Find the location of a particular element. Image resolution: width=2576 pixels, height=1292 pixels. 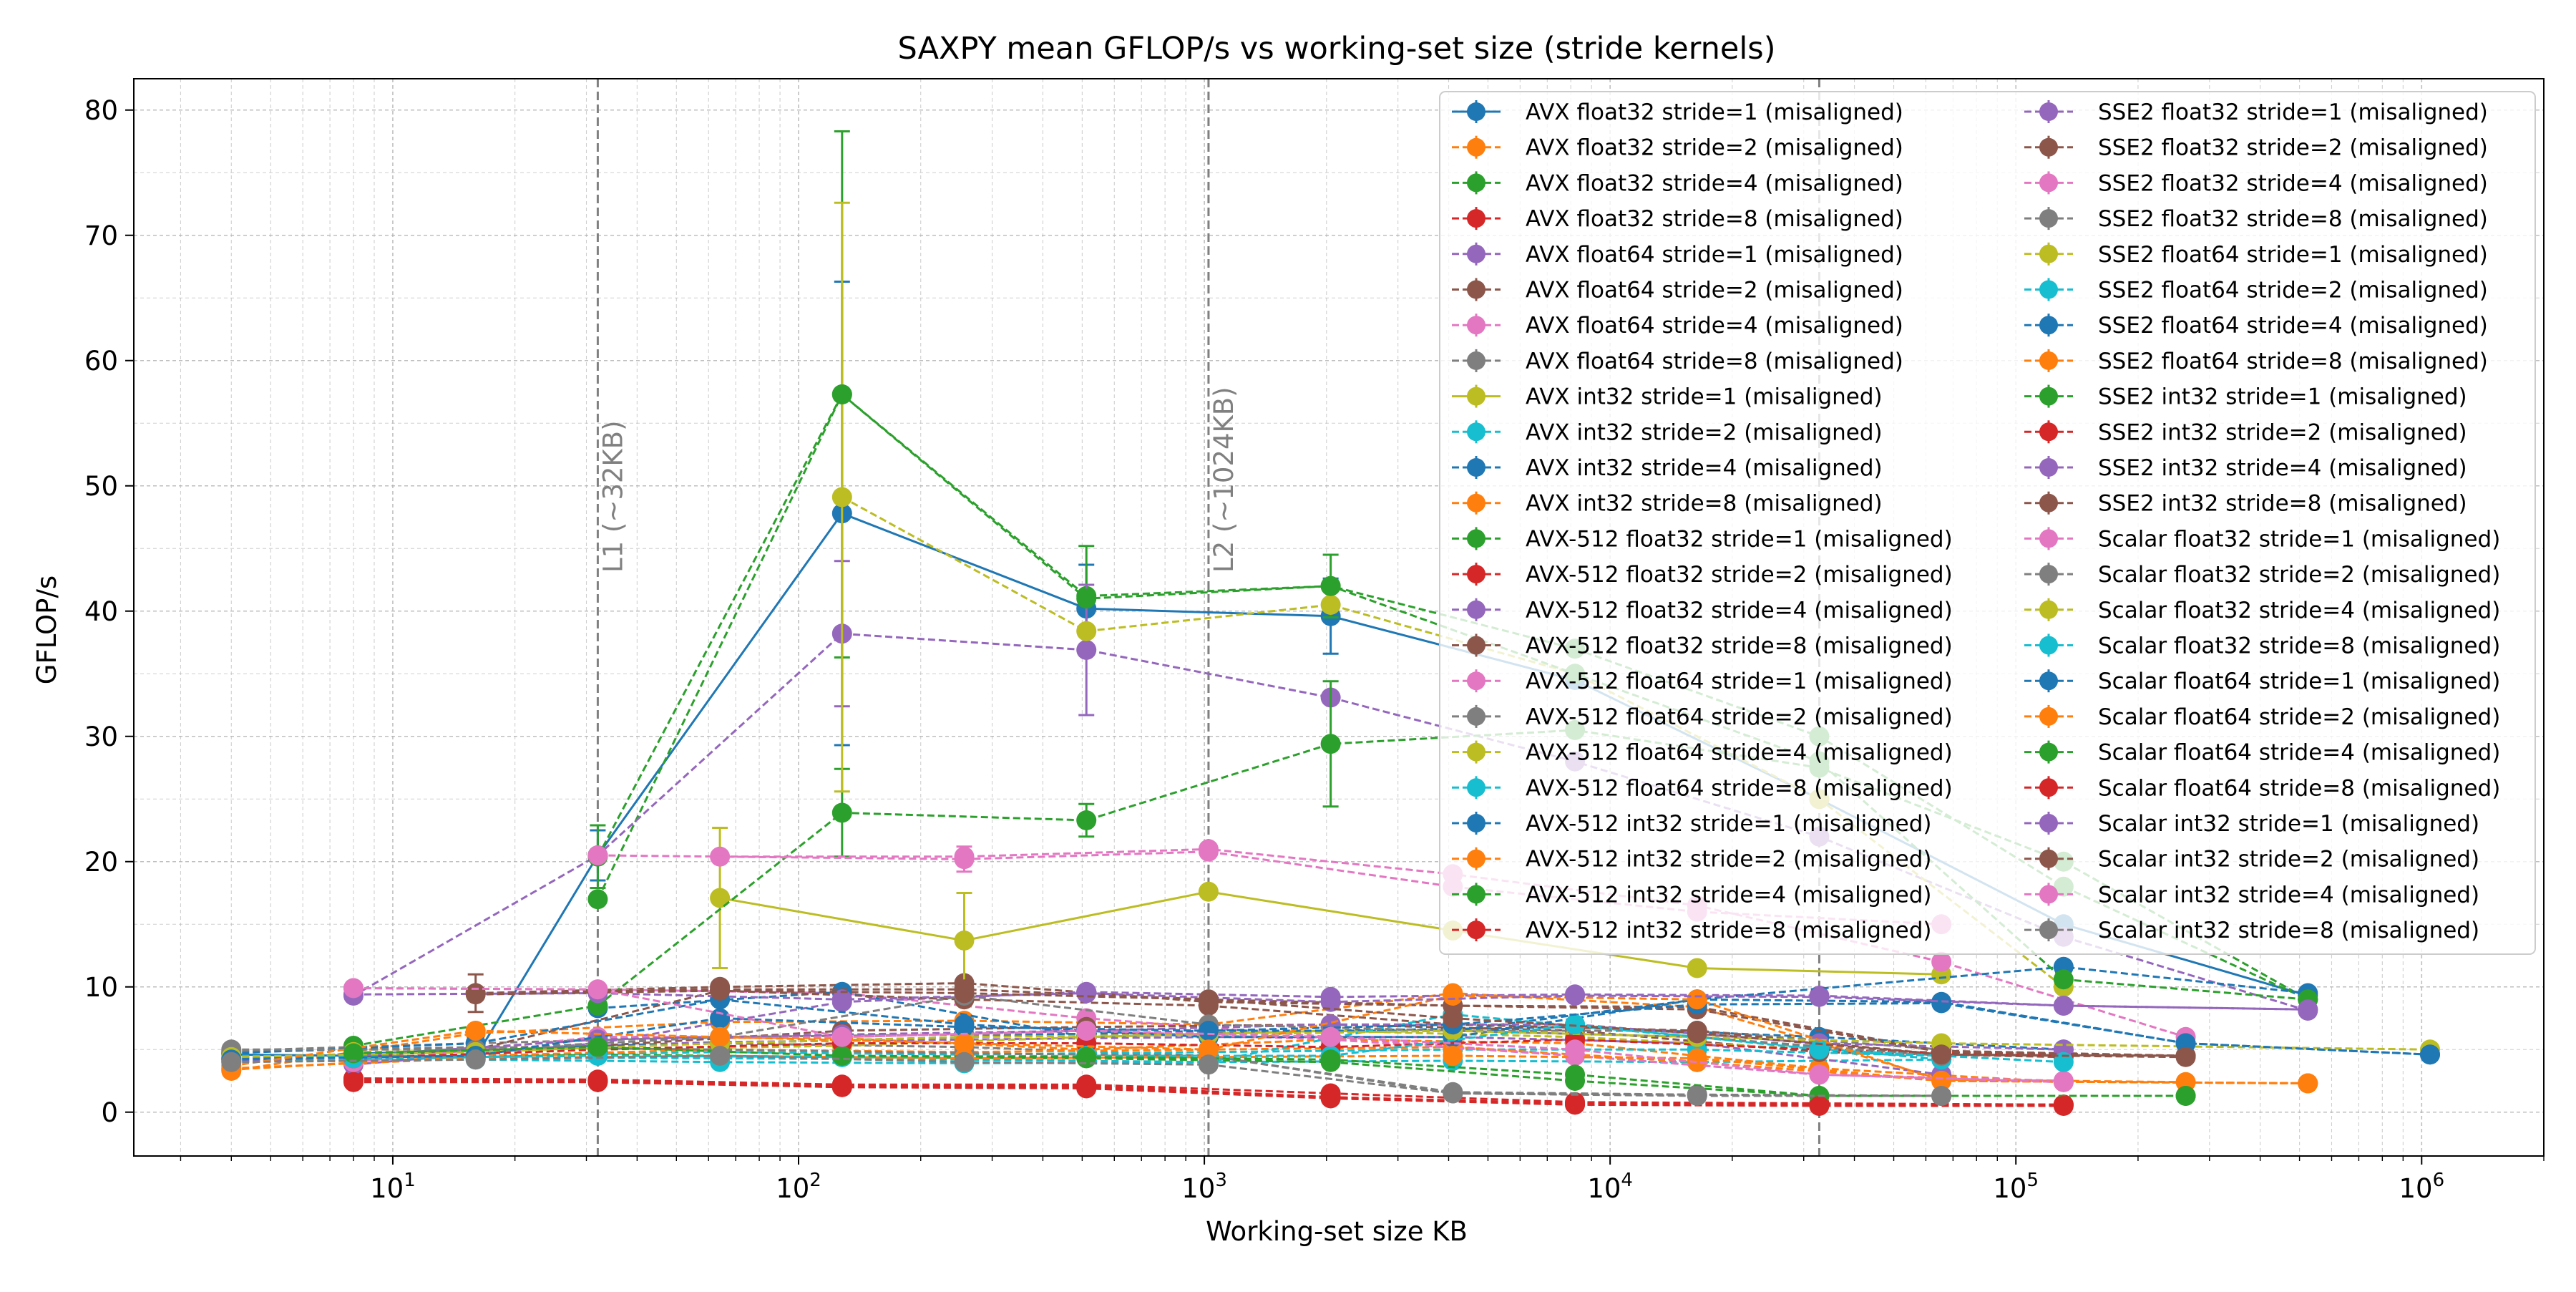

legend-item: AVX float64 stride=2 (misaligned) is located at coordinates (1677, 290).